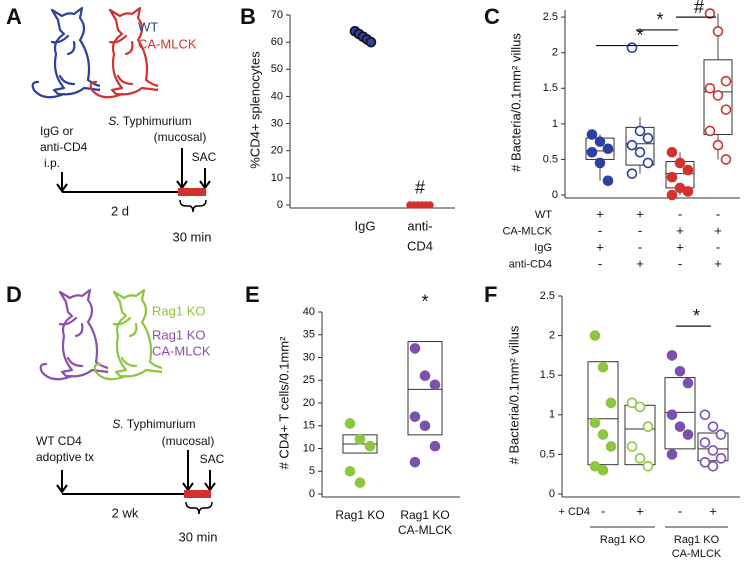 The height and width of the screenshot is (561, 747). Describe the element at coordinates (180, 137) in the screenshot. I see `challenge-label: (mucosal)` at that location.